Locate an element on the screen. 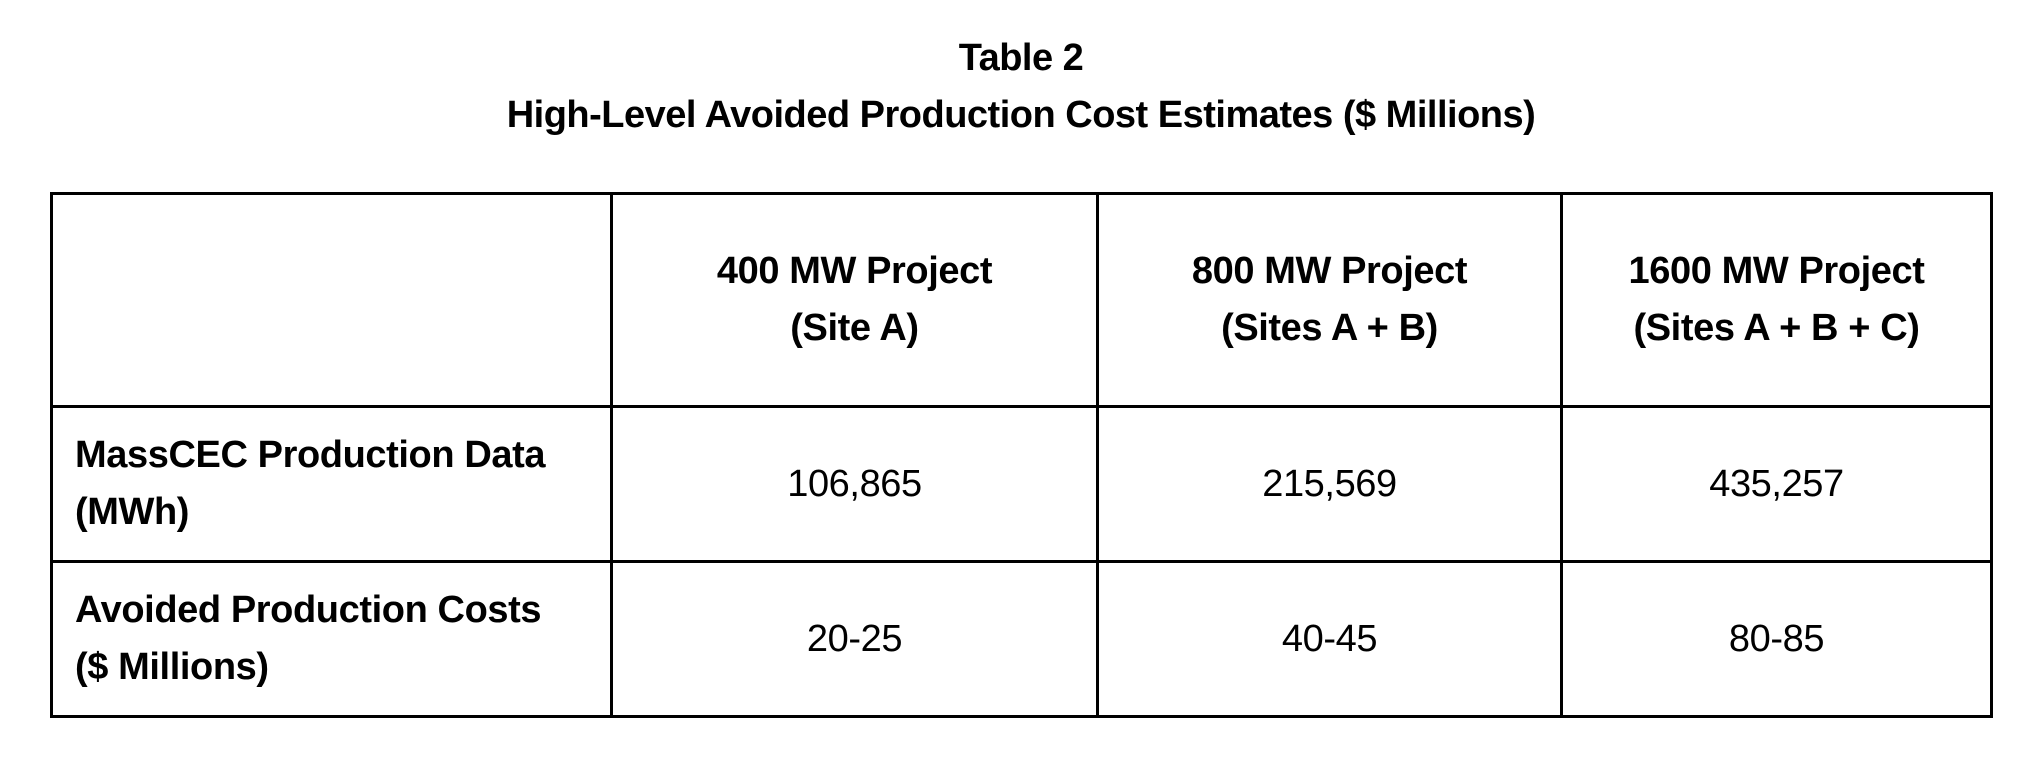 The height and width of the screenshot is (758, 2042). table-cell: 435,257 is located at coordinates (1776, 484).